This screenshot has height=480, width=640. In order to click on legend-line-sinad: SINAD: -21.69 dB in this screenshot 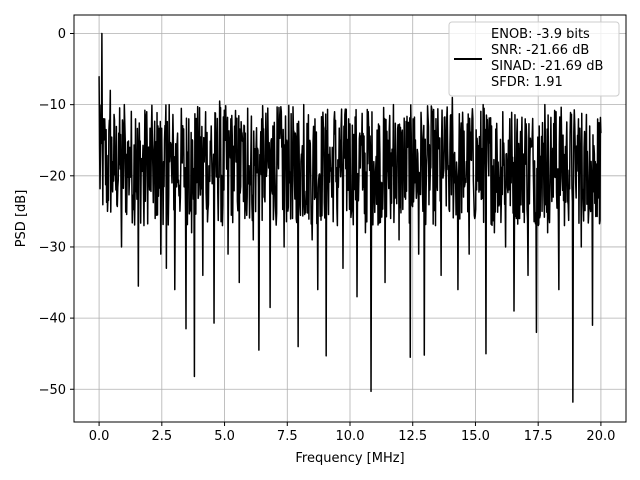, I will do `click(547, 66)`.